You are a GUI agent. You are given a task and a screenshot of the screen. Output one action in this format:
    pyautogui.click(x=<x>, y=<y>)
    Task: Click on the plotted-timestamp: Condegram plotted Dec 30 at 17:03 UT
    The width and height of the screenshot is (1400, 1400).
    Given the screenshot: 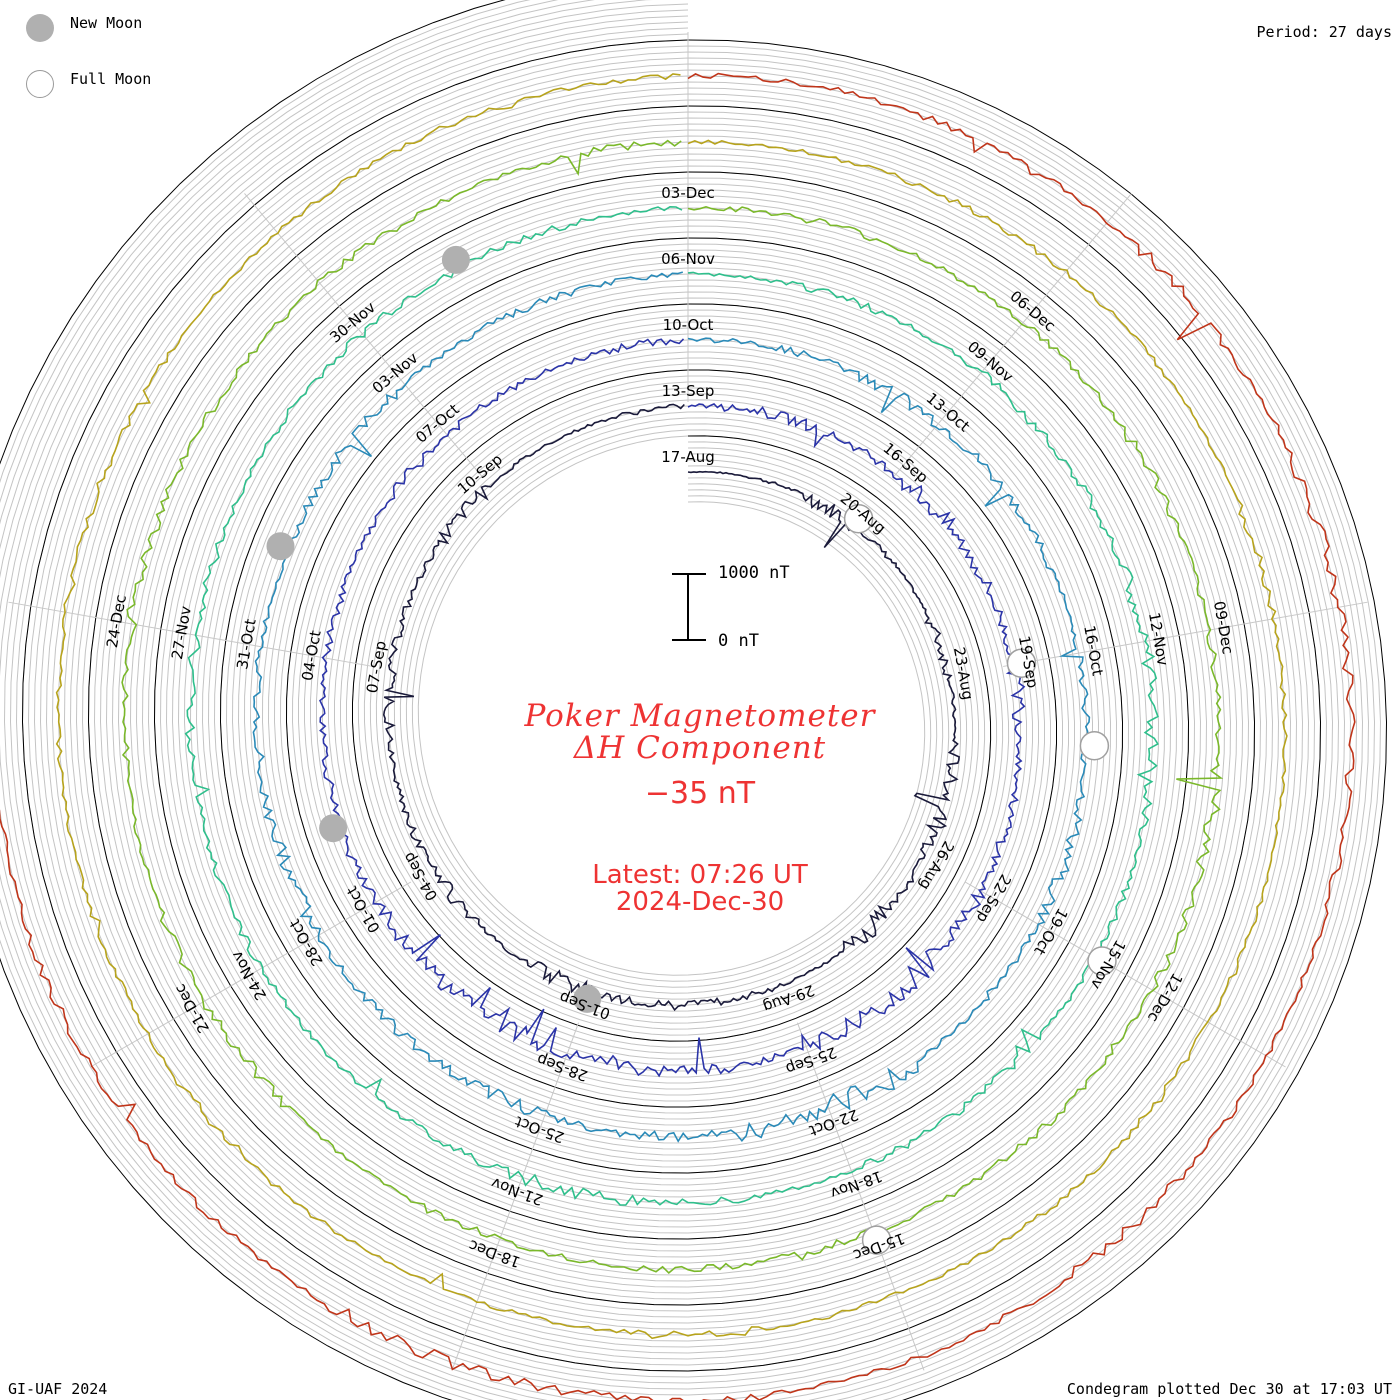 What is the action you would take?
    pyautogui.click(x=1229, y=1389)
    